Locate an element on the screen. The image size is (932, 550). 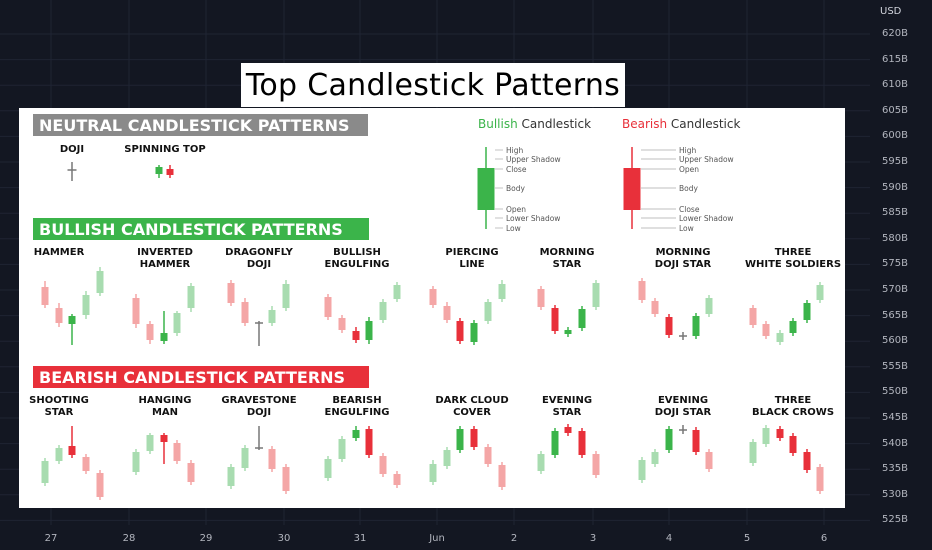
price-label: 560B is located at coordinates (895, 341).